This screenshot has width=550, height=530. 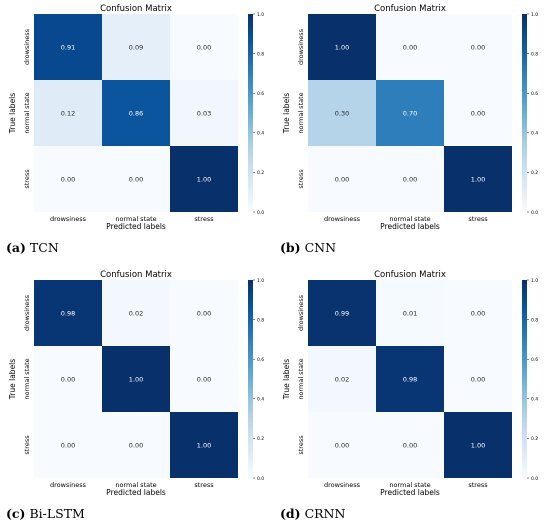 What do you see at coordinates (342, 380) in the screenshot?
I see `cell-value-label: 0.02` at bounding box center [342, 380].